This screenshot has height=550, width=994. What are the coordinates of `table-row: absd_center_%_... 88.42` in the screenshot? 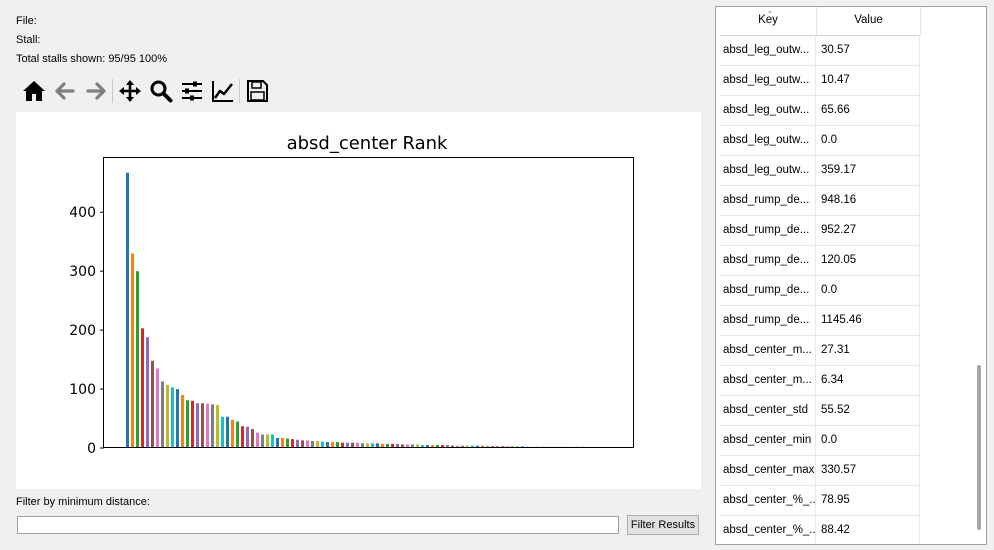 It's located at (820, 530).